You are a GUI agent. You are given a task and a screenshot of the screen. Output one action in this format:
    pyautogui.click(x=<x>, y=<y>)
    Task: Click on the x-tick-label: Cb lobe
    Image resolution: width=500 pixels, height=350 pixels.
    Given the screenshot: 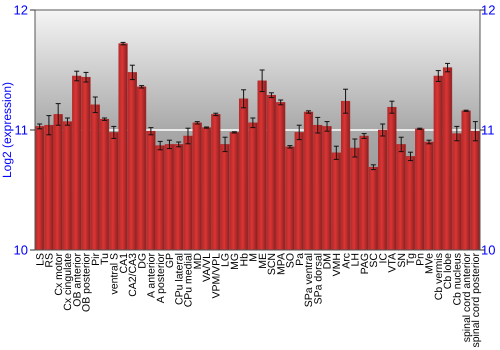 What is the action you would take?
    pyautogui.click(x=448, y=271)
    